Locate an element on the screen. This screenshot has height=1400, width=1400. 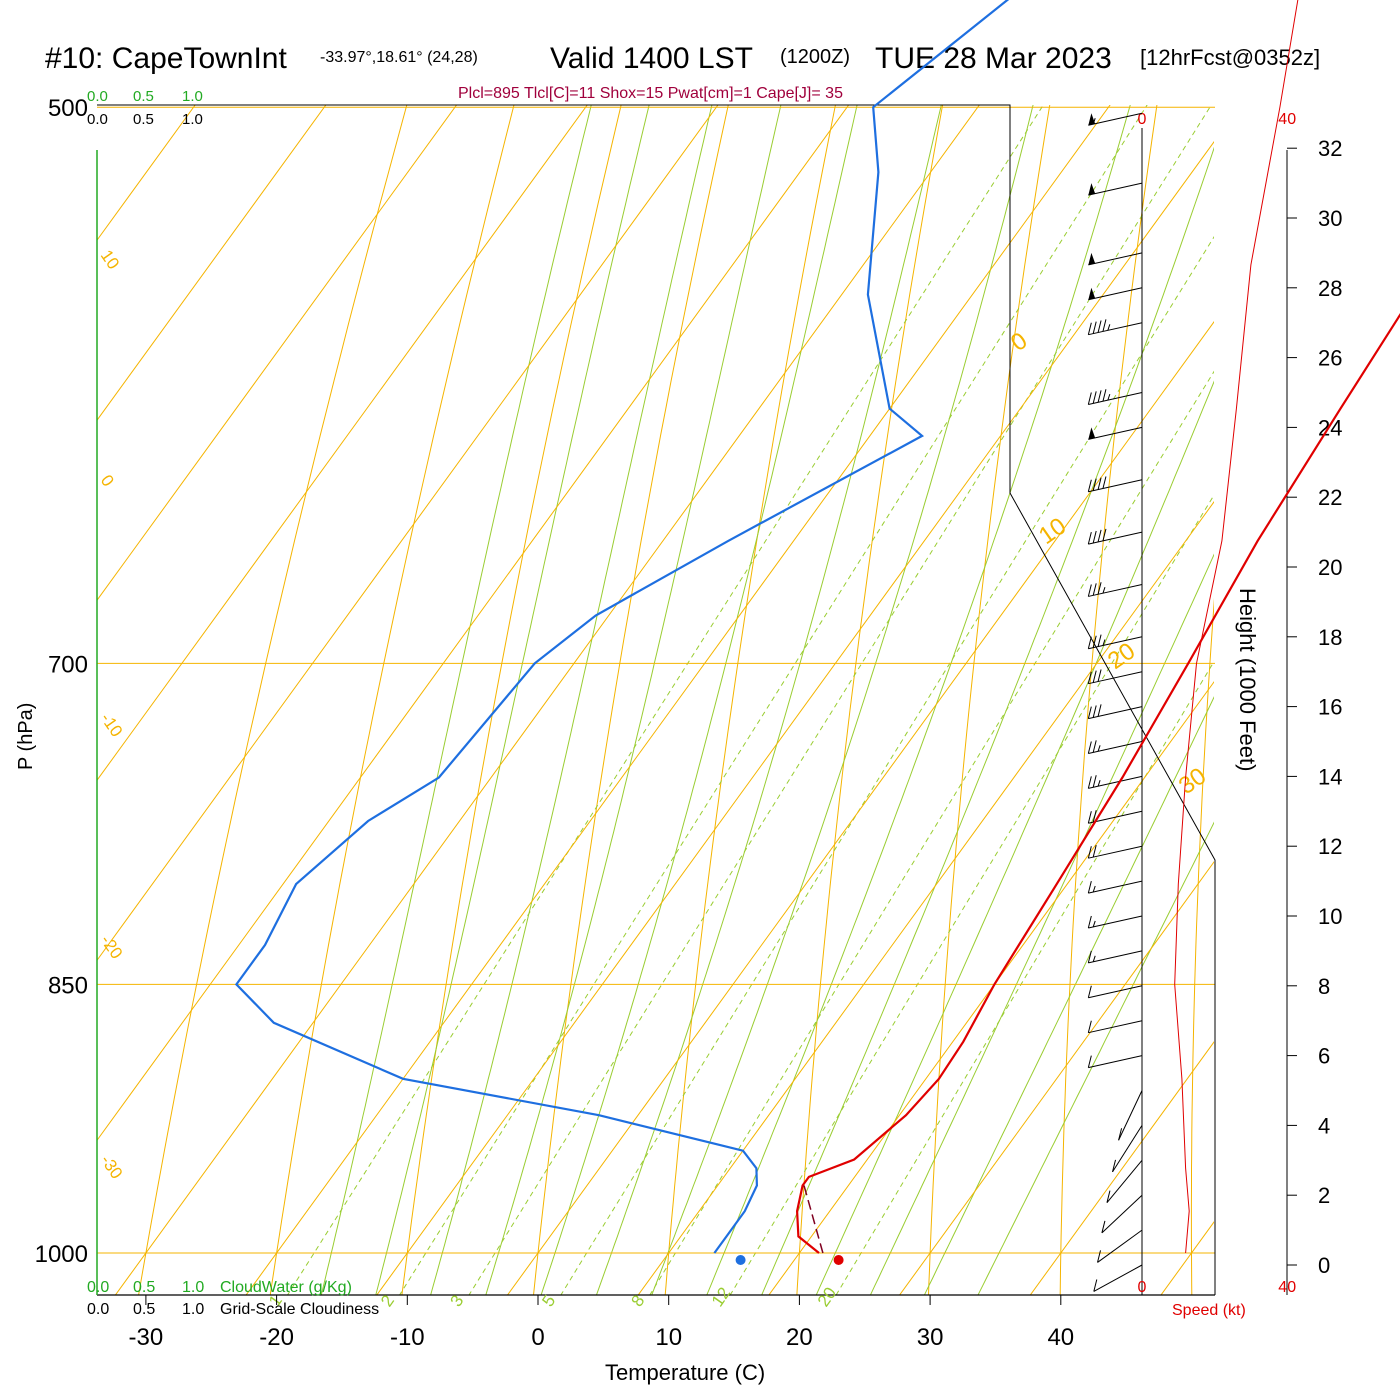
height-tick-label: 20 is located at coordinates (1330, 567).